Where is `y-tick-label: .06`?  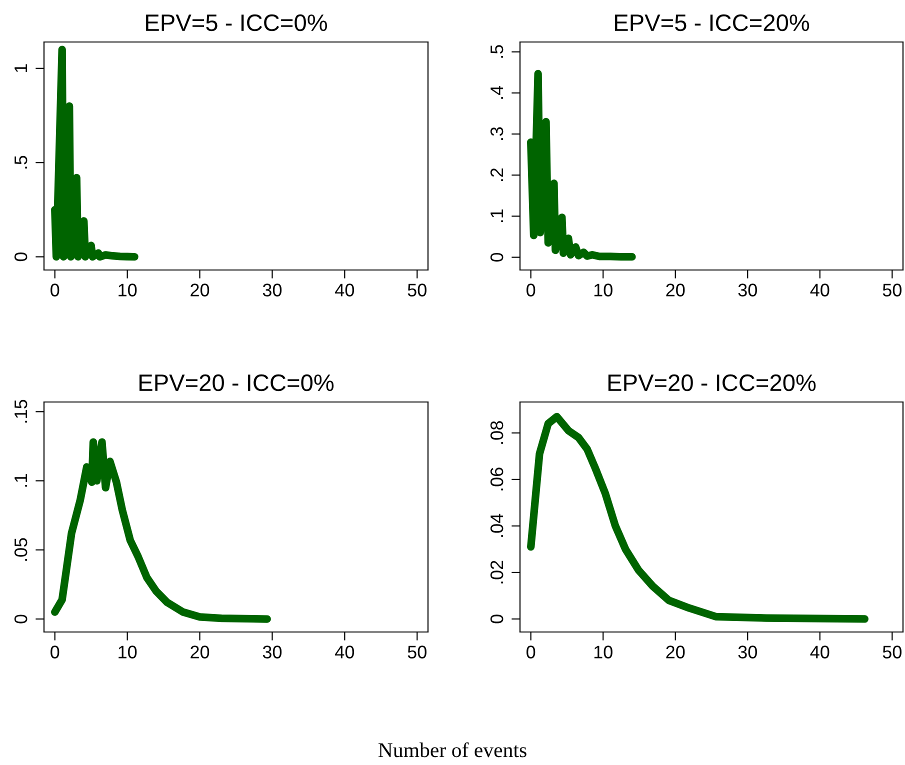
y-tick-label: .06 is located at coordinates (497, 479).